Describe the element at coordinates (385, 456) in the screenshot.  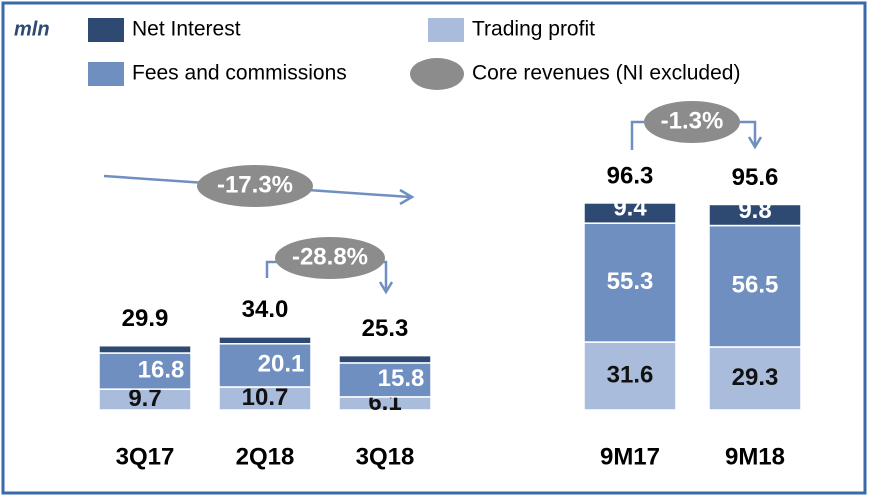
I see `x-tick-label: 3Q18` at that location.